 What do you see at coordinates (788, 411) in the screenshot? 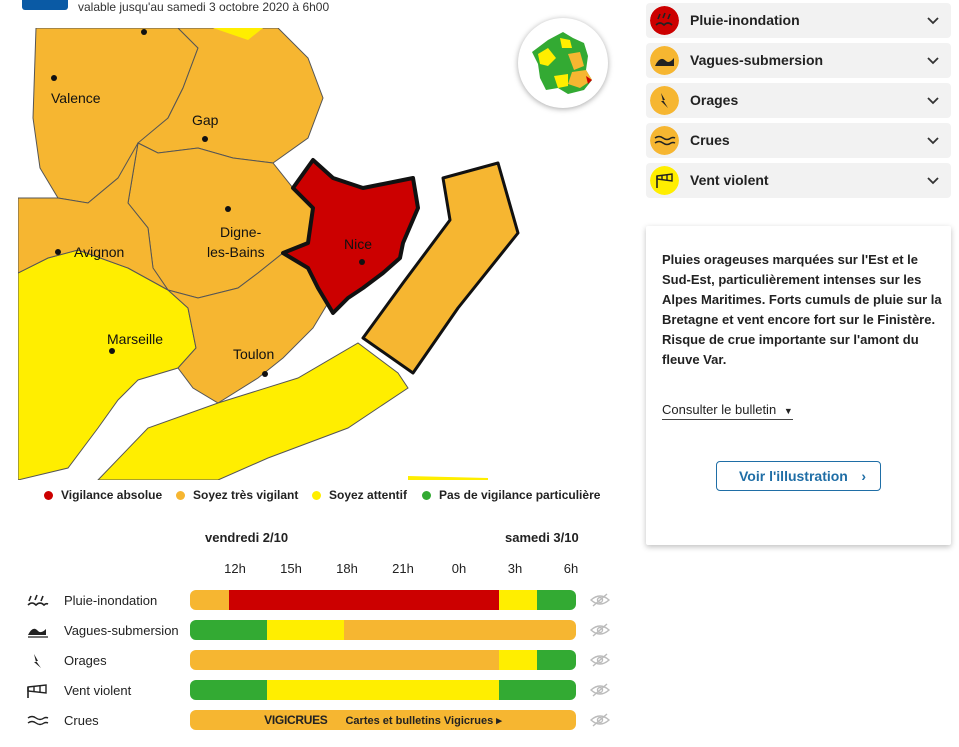
I see `caret-down-icon: ▼` at bounding box center [788, 411].